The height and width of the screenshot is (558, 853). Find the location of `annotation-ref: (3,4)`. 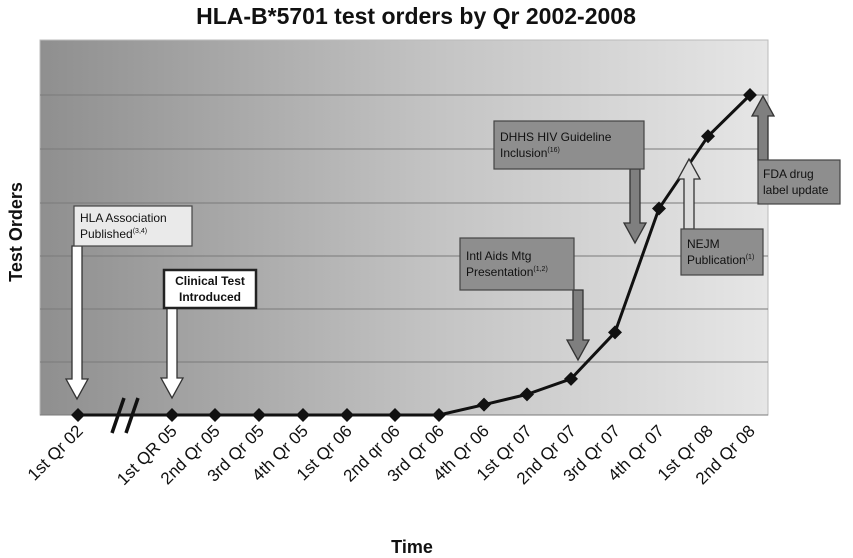

annotation-ref: (3,4) is located at coordinates (140, 231).